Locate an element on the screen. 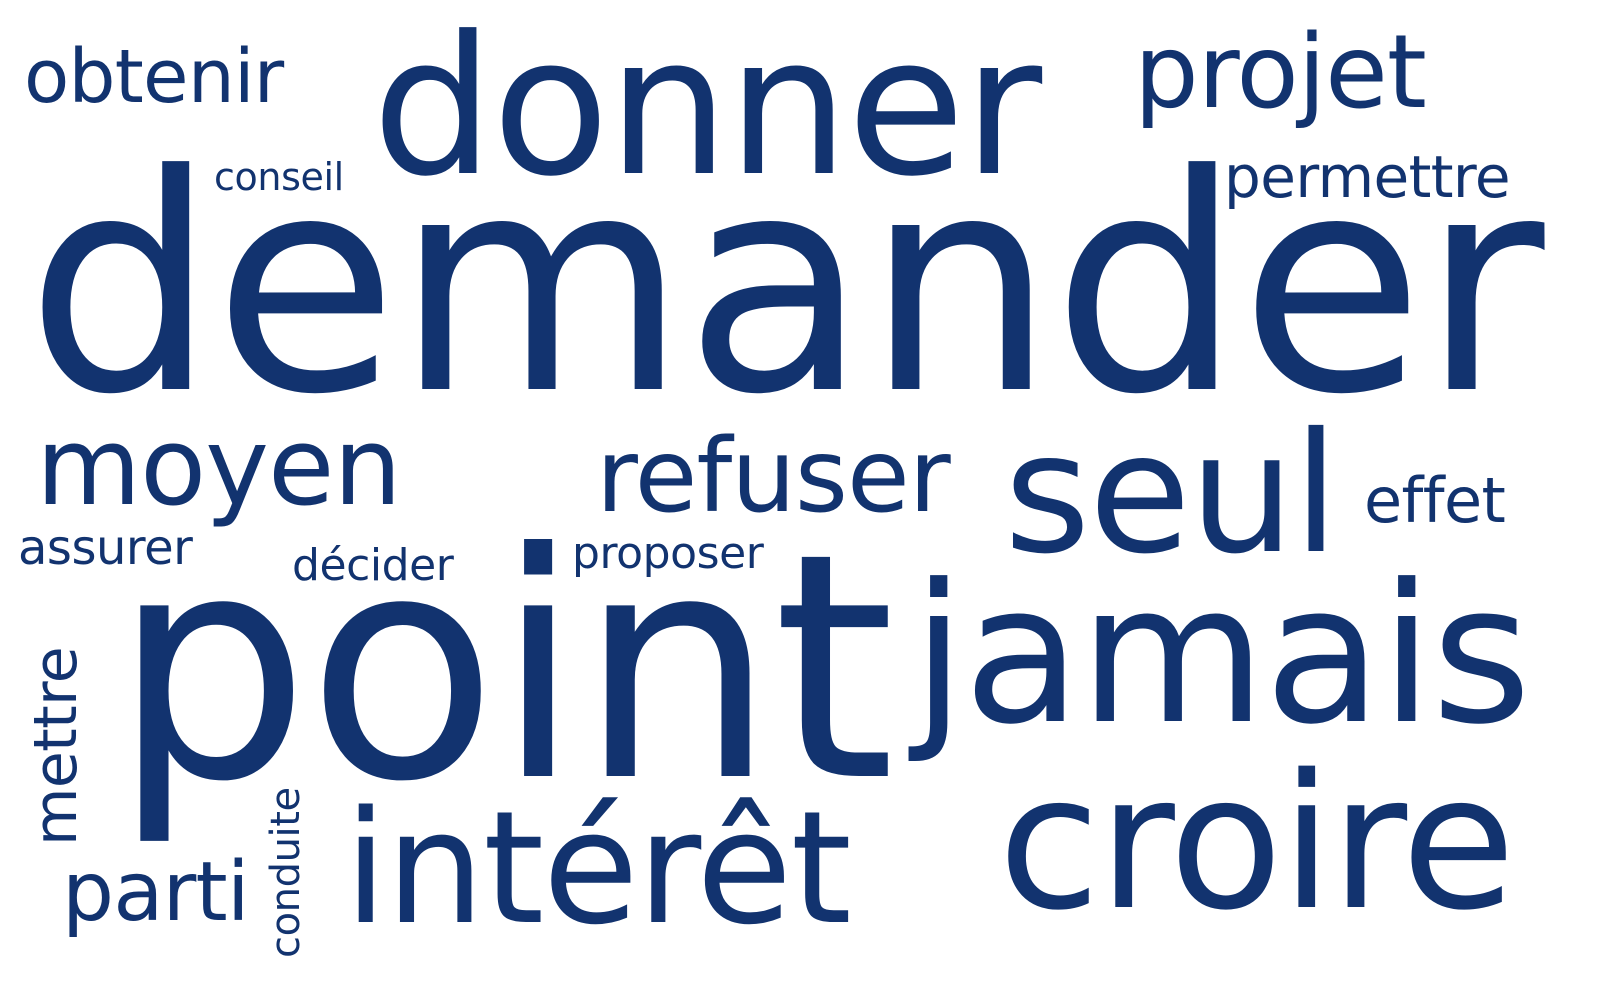 Image resolution: width=1600 pixels, height=1000 pixels. word-assurer: assurer is located at coordinates (105, 548).